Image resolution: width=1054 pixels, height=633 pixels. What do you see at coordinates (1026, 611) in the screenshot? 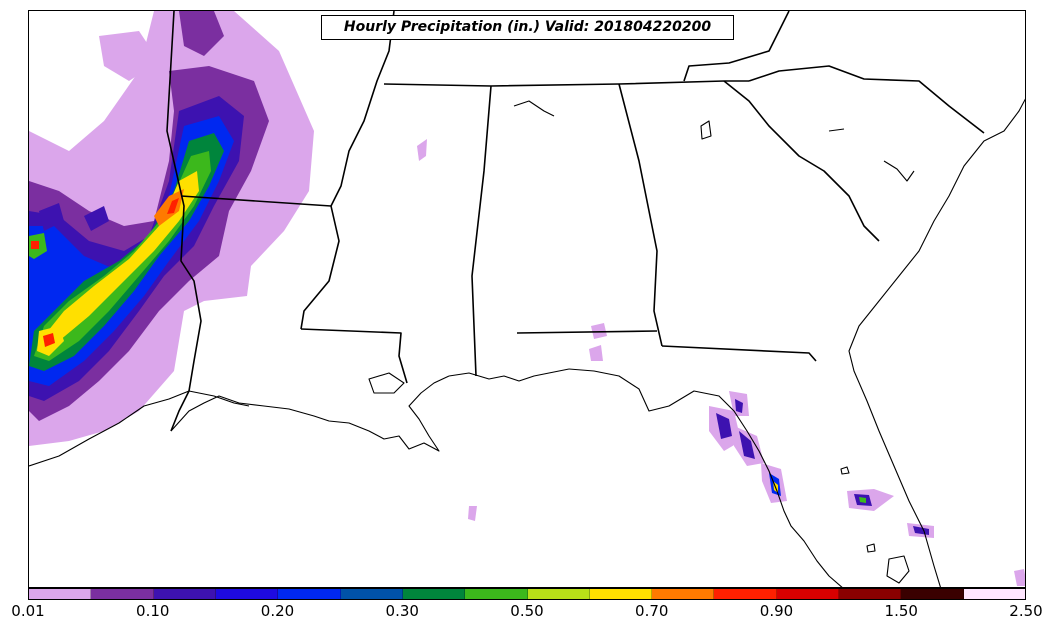
I see `colorbar-tick-label: 2.50` at bounding box center [1026, 611].